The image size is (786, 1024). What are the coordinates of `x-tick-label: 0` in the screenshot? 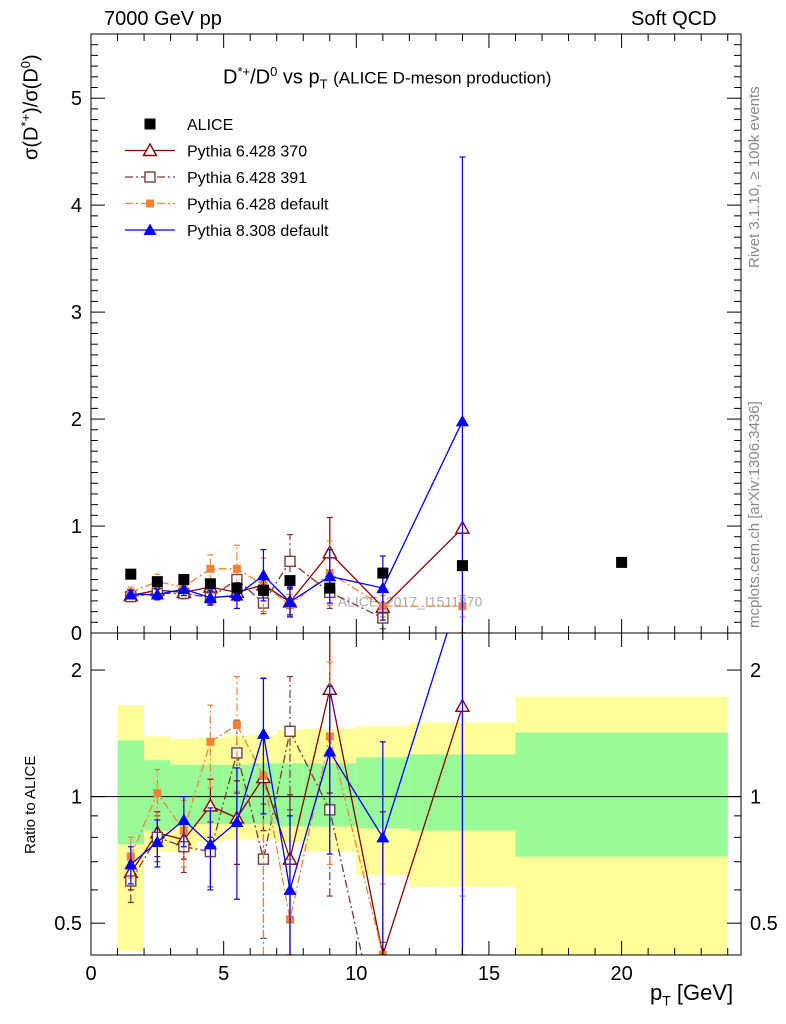 It's located at (90, 974).